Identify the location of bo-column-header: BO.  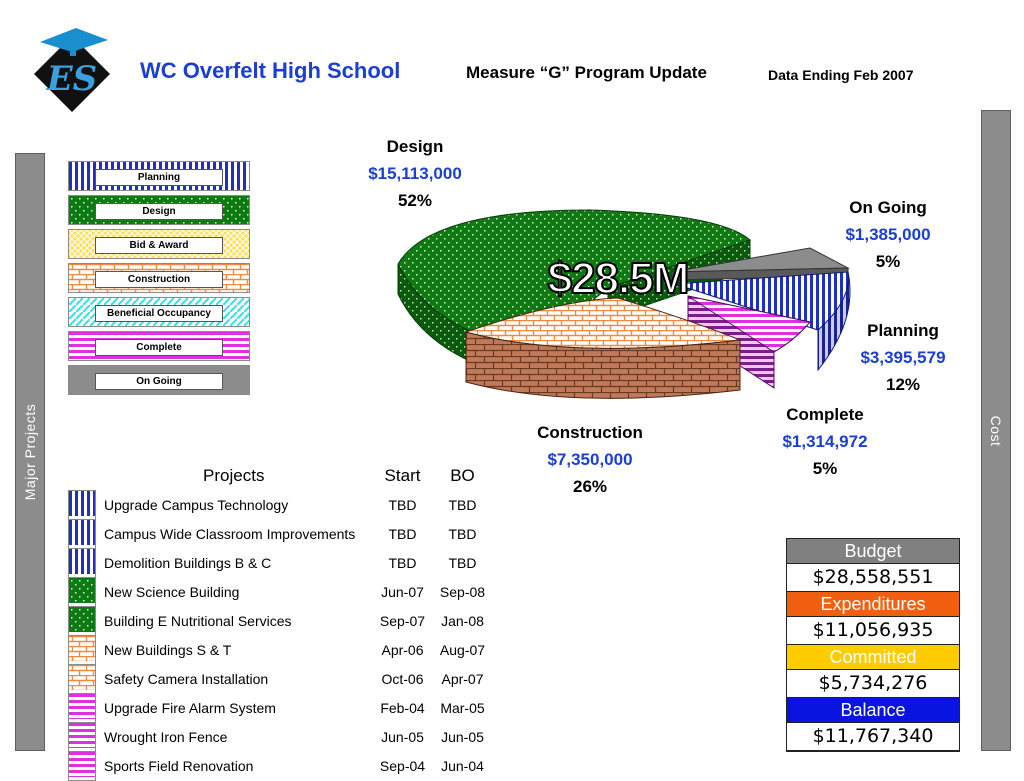
(462, 476).